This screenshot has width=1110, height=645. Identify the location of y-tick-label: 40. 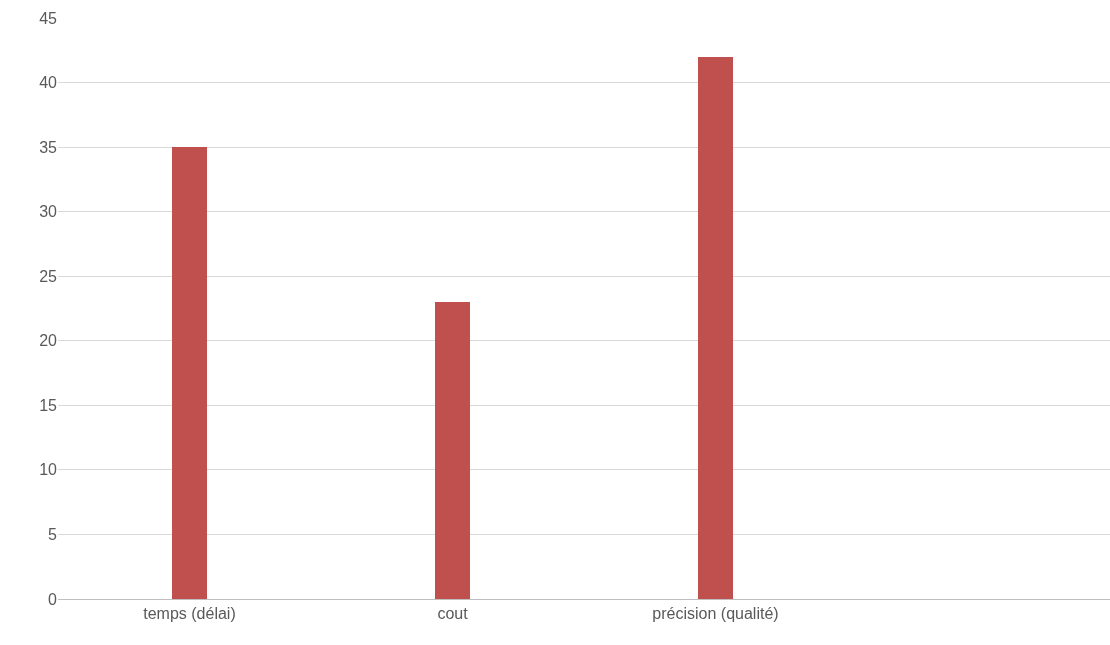
(48, 83).